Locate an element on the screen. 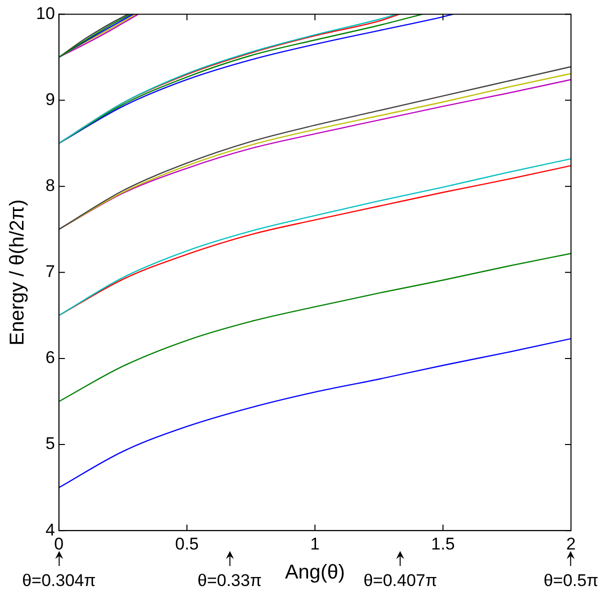 This screenshot has width=603, height=615. y-axis-title: Energy / θ(h/2π) is located at coordinates (17, 272).